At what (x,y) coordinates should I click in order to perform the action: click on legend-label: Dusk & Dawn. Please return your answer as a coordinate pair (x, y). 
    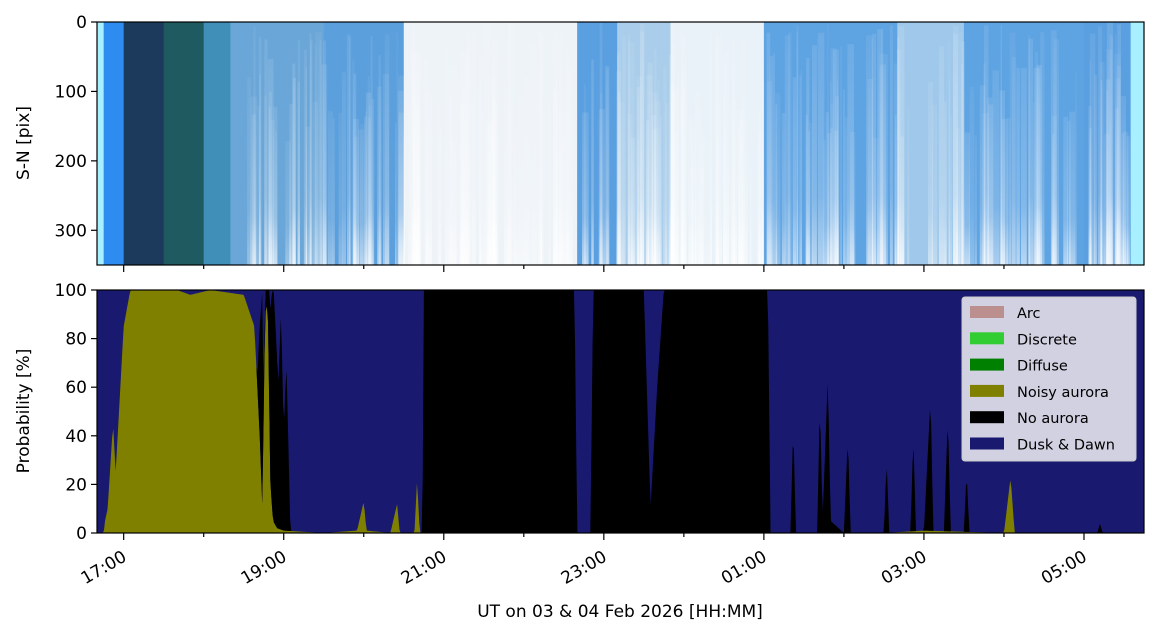
    Looking at the image, I should click on (1066, 446).